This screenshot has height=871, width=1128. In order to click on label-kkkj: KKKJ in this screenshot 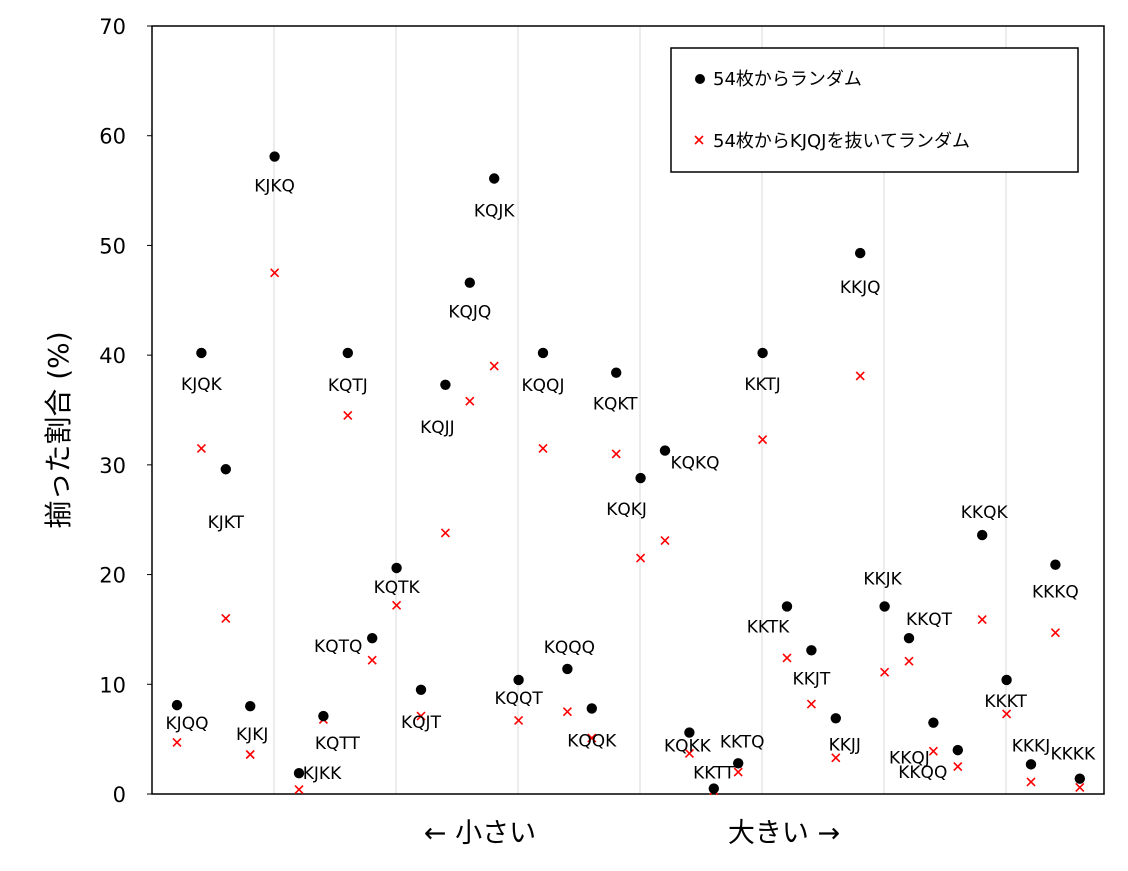, I will do `click(1031, 746)`.